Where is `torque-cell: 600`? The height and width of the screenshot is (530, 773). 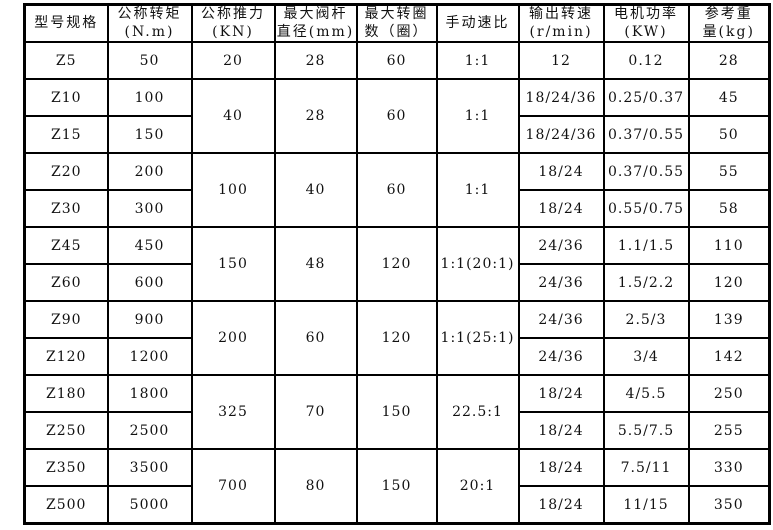 torque-cell: 600 is located at coordinates (149, 282).